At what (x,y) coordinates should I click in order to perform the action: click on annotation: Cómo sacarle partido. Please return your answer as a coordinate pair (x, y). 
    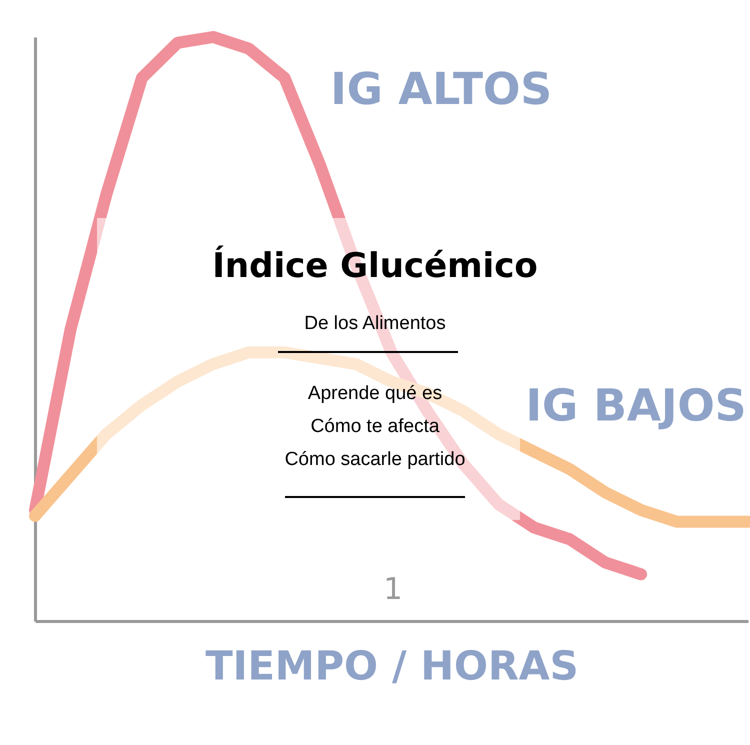
    Looking at the image, I should click on (375, 460).